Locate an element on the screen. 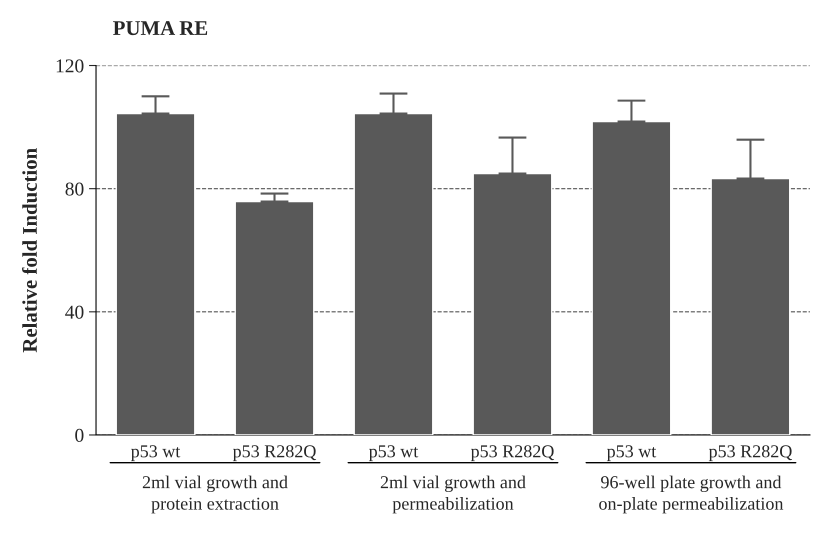 This screenshot has width=835, height=537. y-tick-label: 0 is located at coordinates (79, 435).